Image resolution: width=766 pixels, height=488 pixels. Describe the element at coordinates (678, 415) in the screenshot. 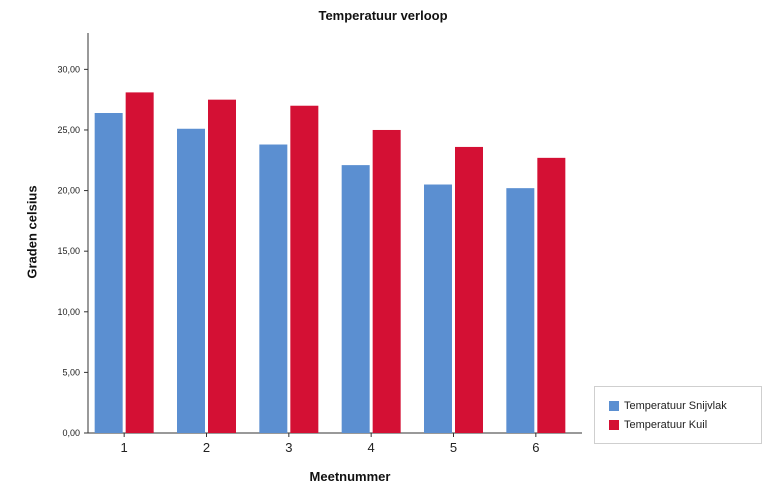

I see `legend: Temperatuur Snijvlak Temperatuur Kuil` at that location.